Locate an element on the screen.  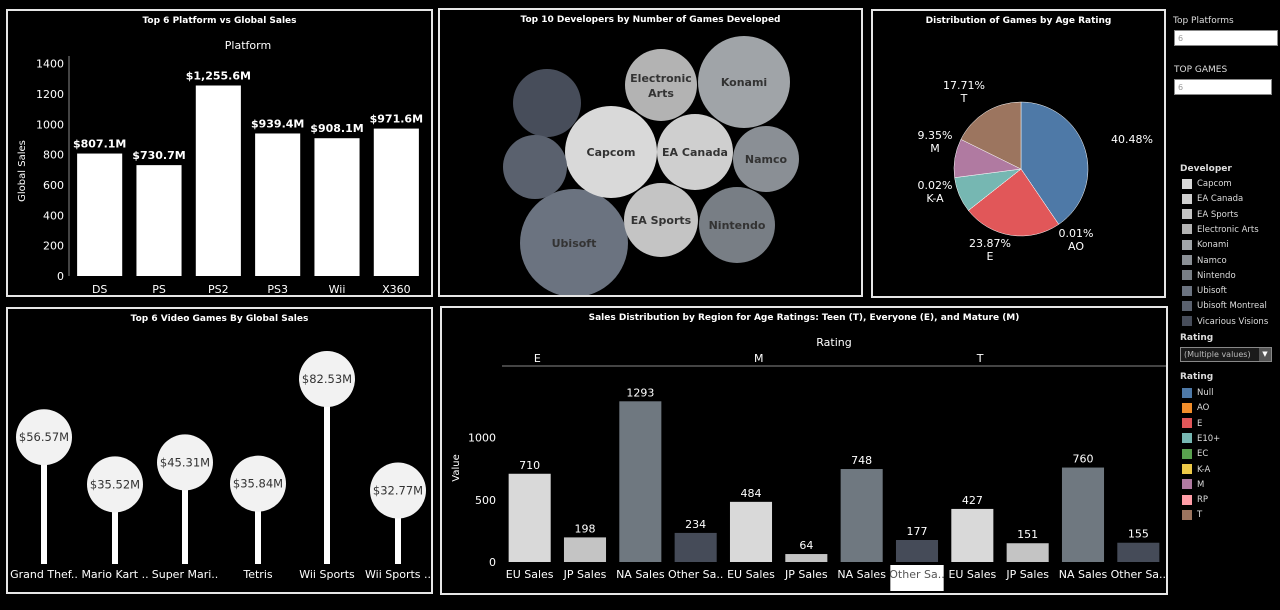
y-tick-label: 0 is located at coordinates (492, 562).